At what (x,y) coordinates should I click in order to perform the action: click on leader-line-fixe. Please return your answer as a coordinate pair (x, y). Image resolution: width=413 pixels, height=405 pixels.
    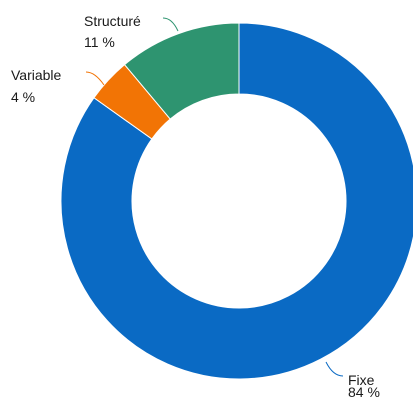
    Looking at the image, I should click on (334, 369).